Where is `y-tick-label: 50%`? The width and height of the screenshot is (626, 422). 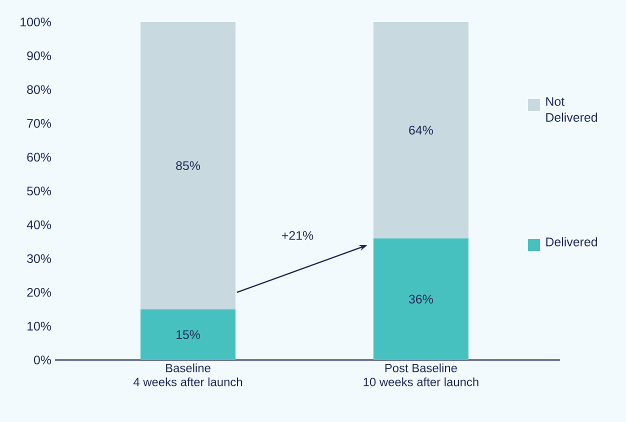 y-tick-label: 50% is located at coordinates (39, 191).